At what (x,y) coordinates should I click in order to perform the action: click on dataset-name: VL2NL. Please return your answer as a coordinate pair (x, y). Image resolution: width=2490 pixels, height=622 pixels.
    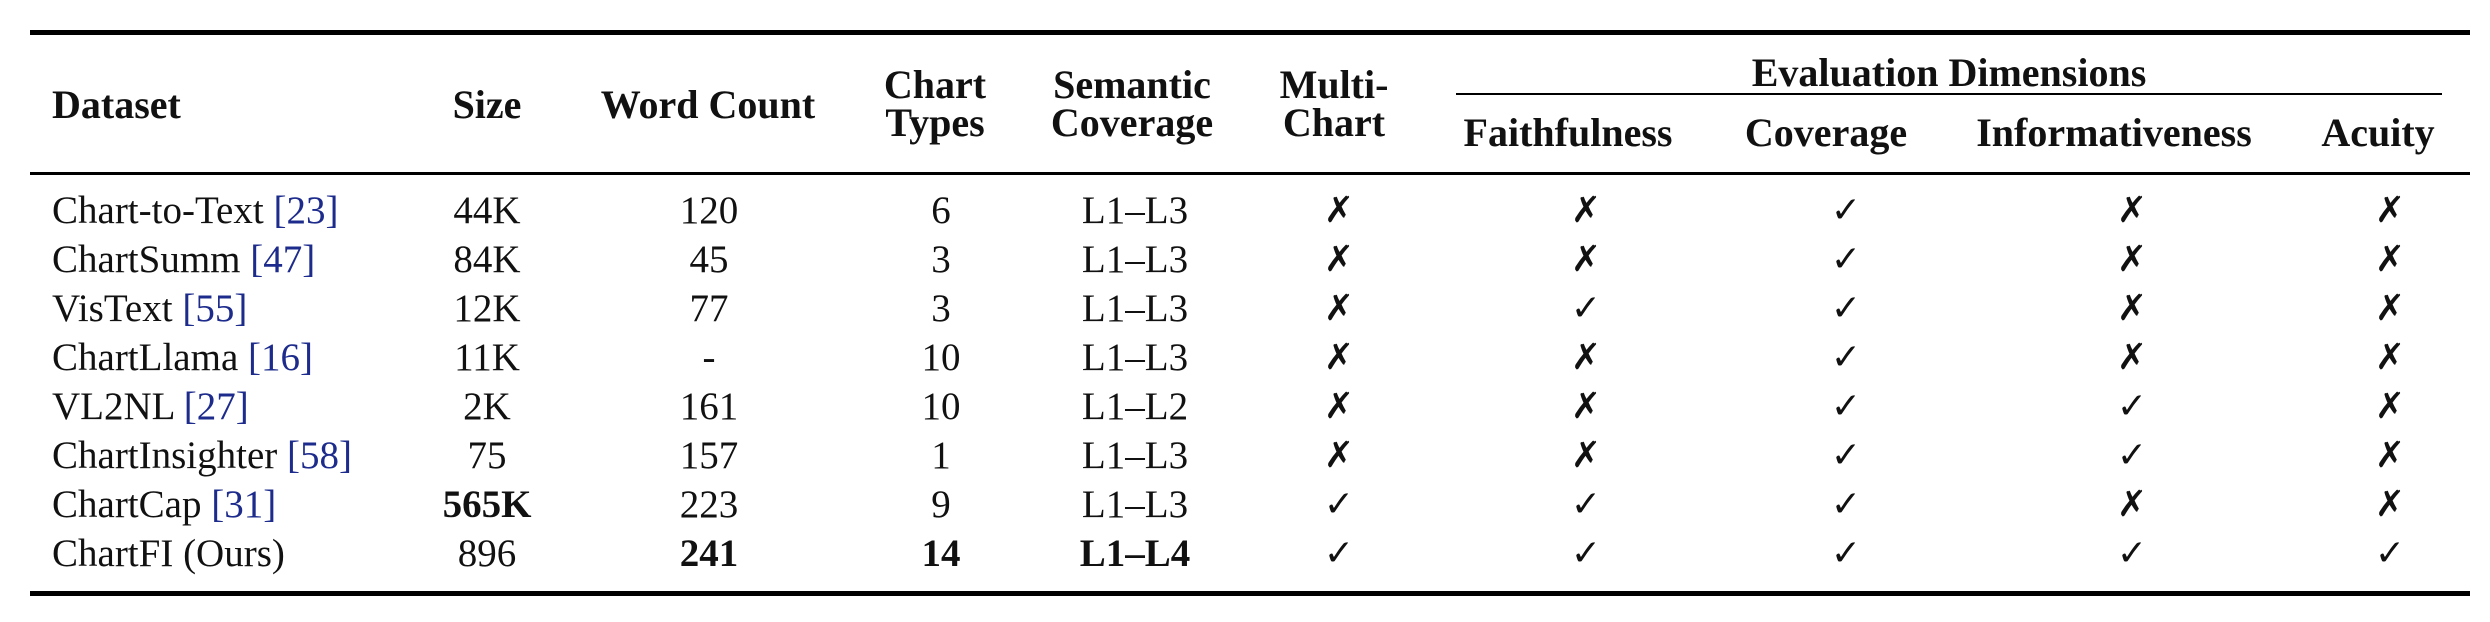
    Looking at the image, I should click on (118, 406).